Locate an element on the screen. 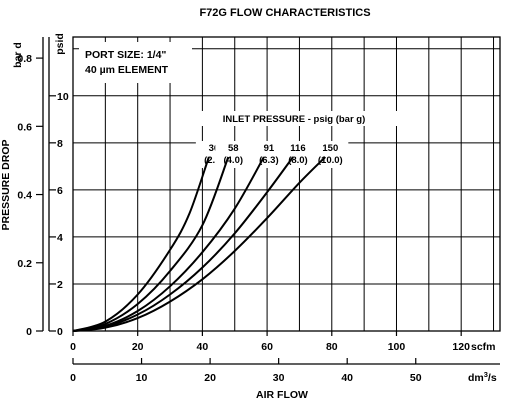 This screenshot has width=517, height=401. scfm-tick-label: 40 is located at coordinates (203, 347).